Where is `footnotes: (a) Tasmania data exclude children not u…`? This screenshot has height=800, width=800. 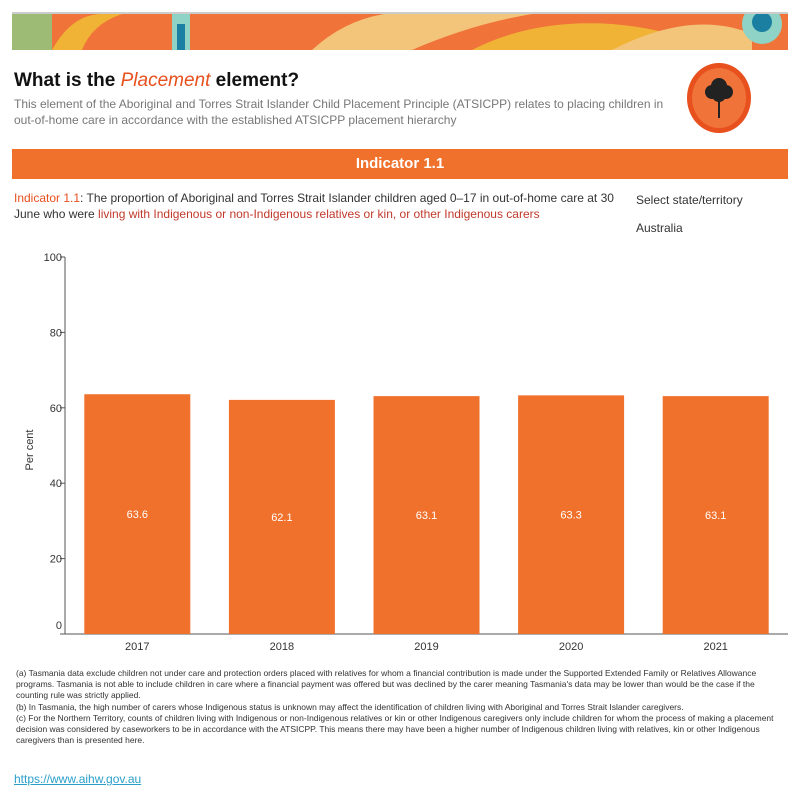 footnotes: (a) Tasmania data exclude children not u… is located at coordinates (401, 707).